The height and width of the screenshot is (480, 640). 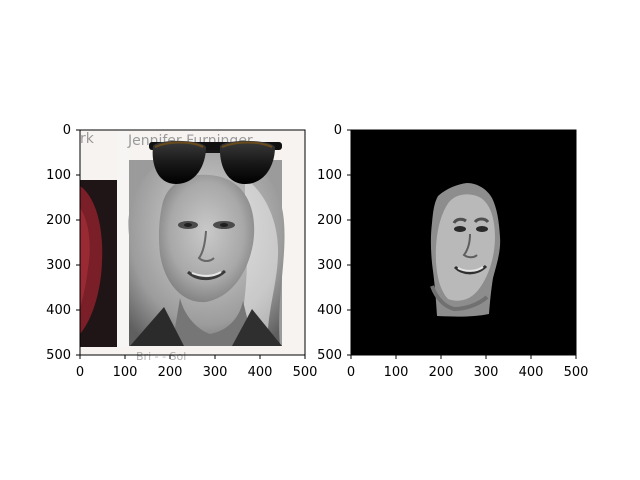 What do you see at coordinates (58, 265) in the screenshot?
I see `left-y-tick-label-3: 300` at bounding box center [58, 265].